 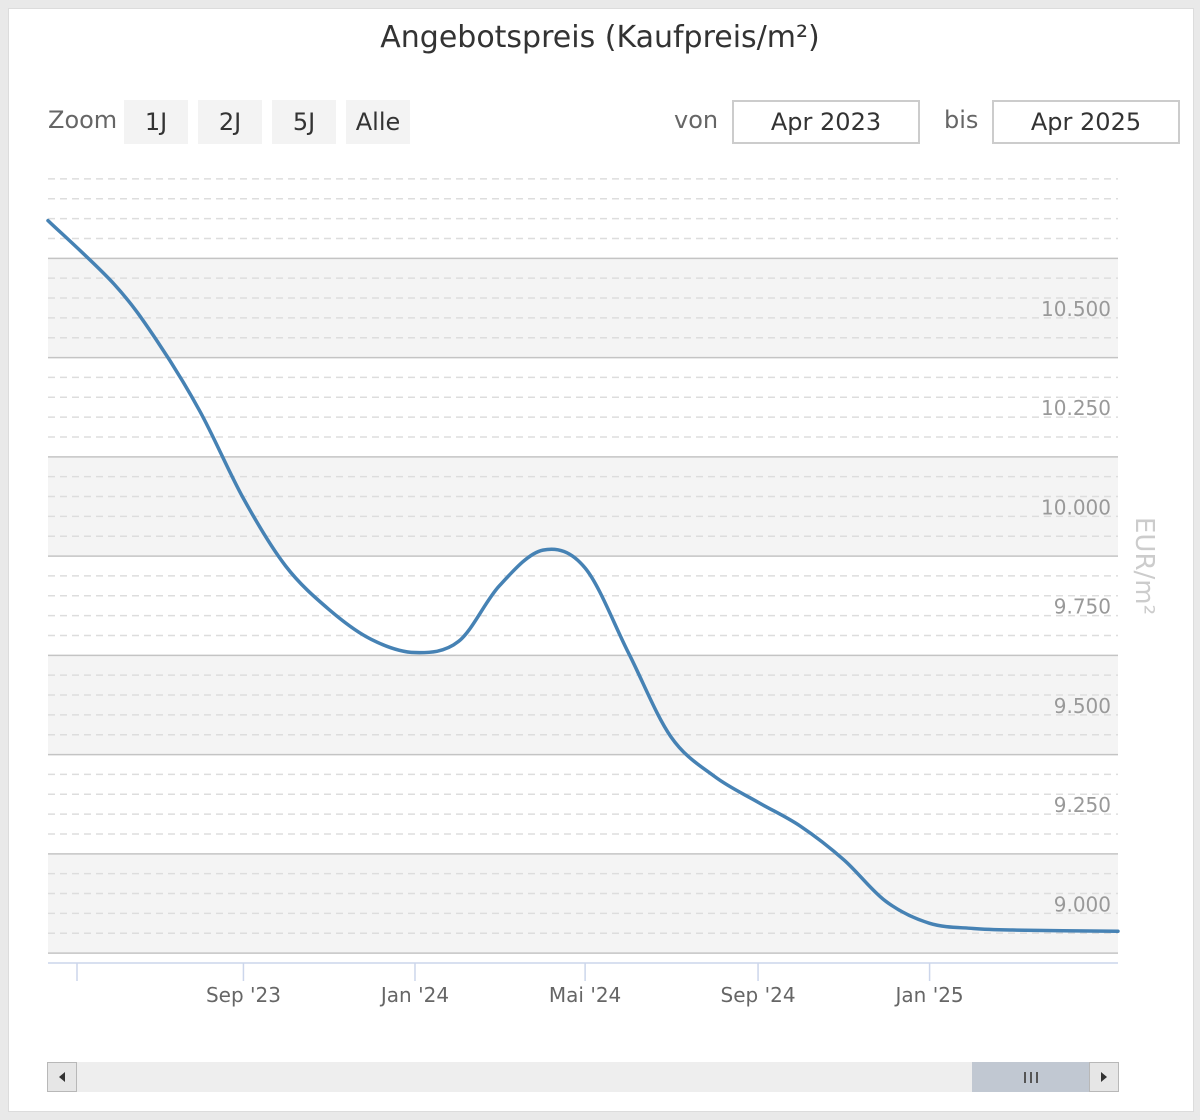 What do you see at coordinates (582, 1077) in the screenshot?
I see `scrollbar-track` at bounding box center [582, 1077].